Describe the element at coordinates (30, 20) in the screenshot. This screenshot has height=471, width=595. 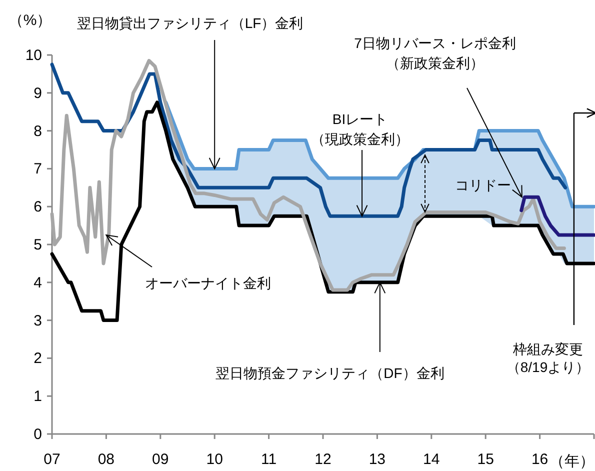
I see `ylabel: （%）` at that location.